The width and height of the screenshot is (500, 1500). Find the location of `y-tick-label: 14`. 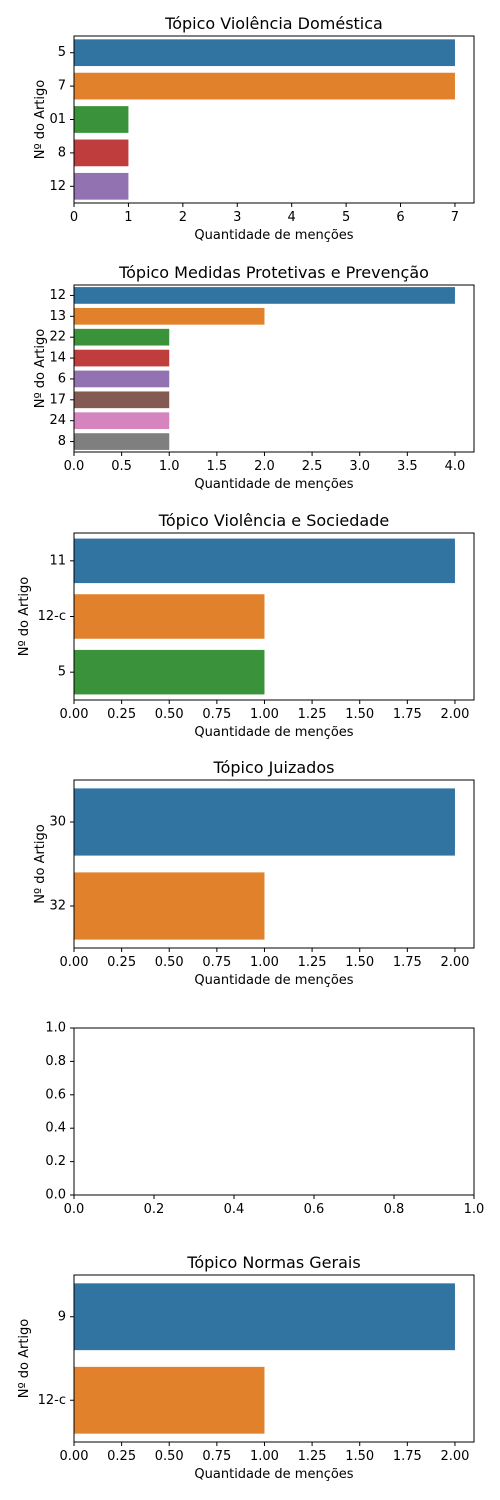

y-tick-label: 14 is located at coordinates (57, 358).